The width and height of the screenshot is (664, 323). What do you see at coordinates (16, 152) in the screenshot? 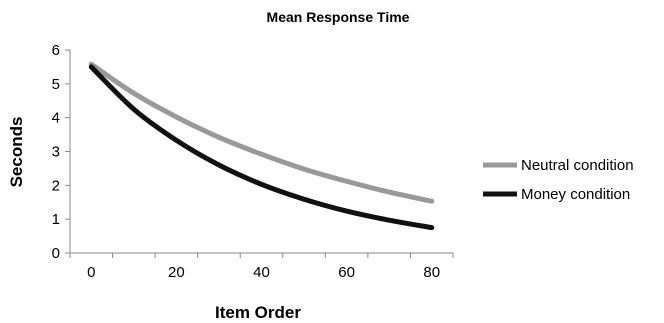
I see `y-axis-label: Seconds` at bounding box center [16, 152].